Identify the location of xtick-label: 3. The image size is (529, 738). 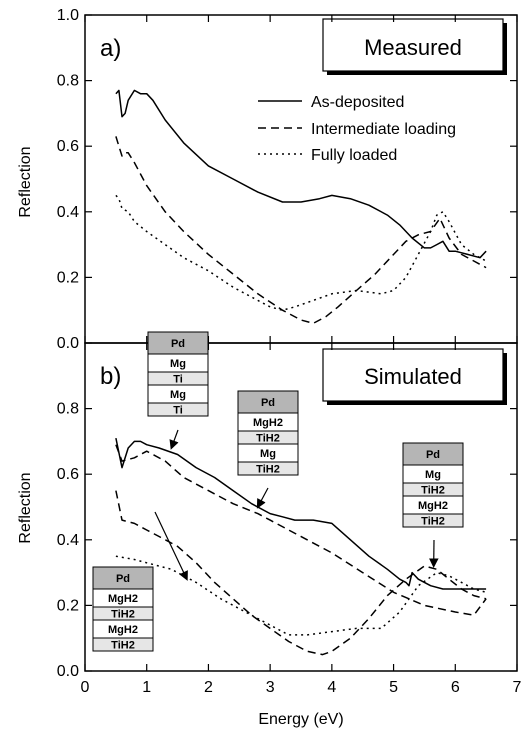
(270, 687).